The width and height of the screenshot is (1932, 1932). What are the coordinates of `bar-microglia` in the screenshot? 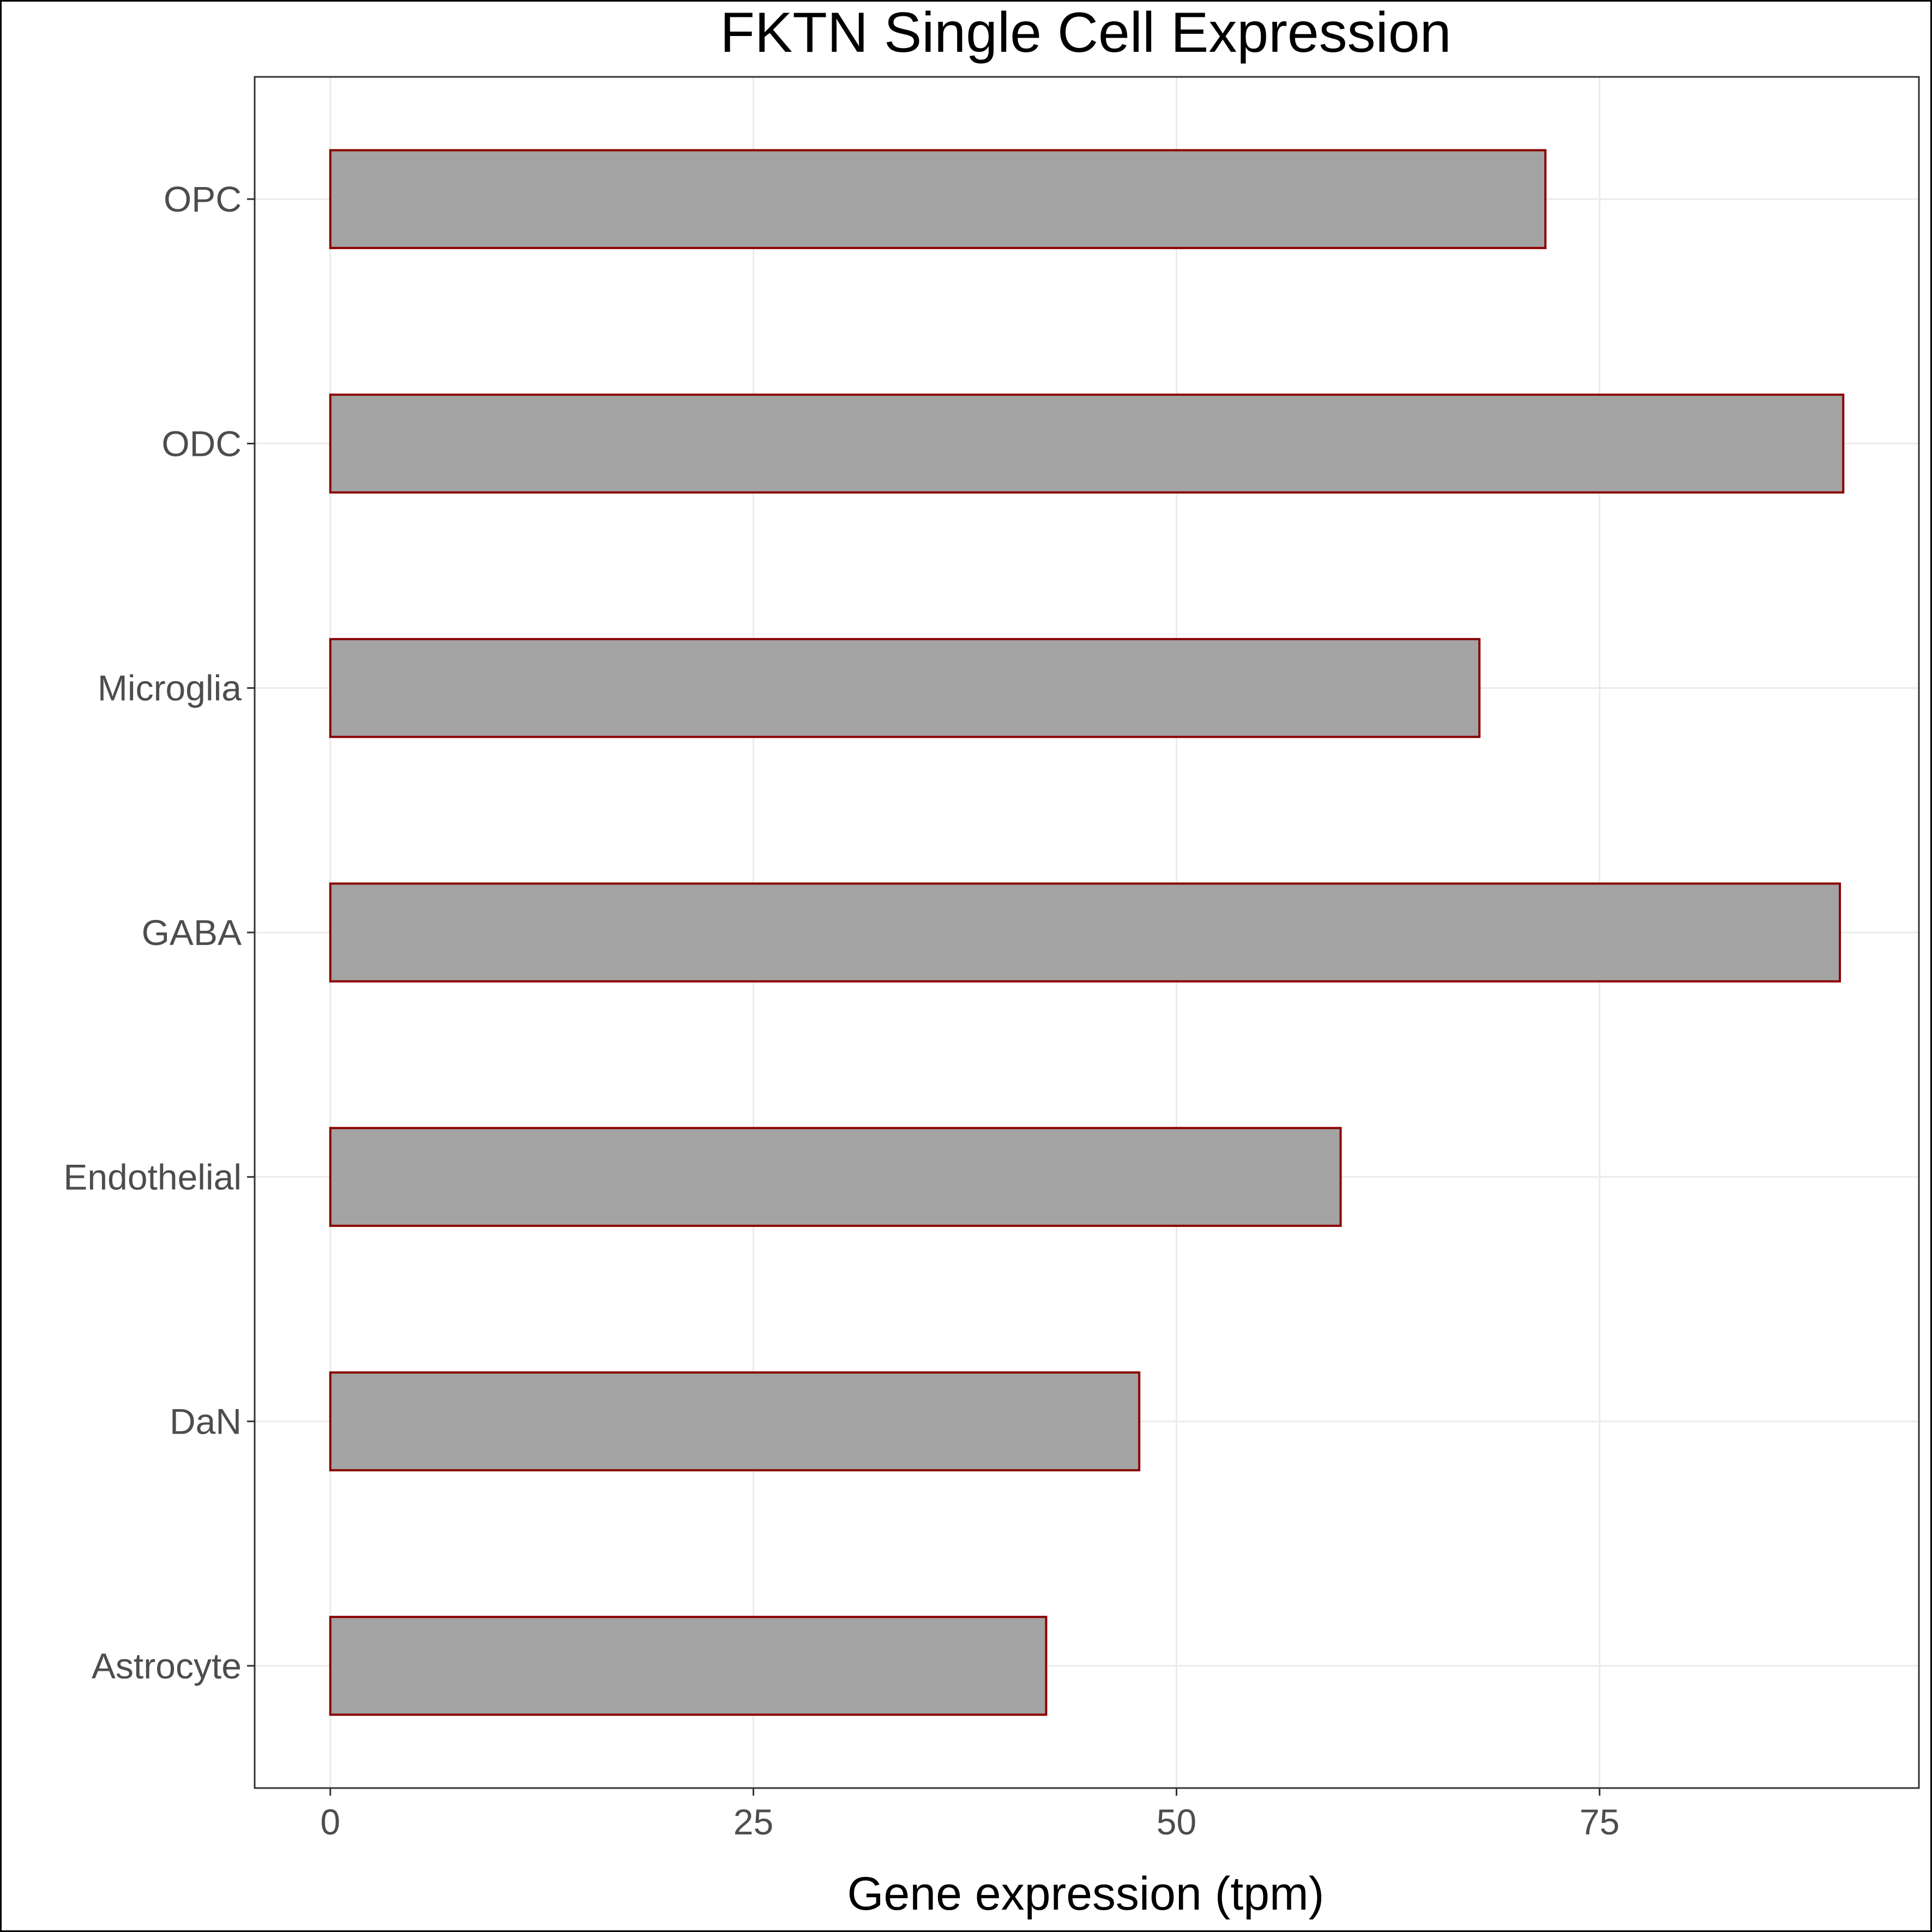 It's located at (905, 688).